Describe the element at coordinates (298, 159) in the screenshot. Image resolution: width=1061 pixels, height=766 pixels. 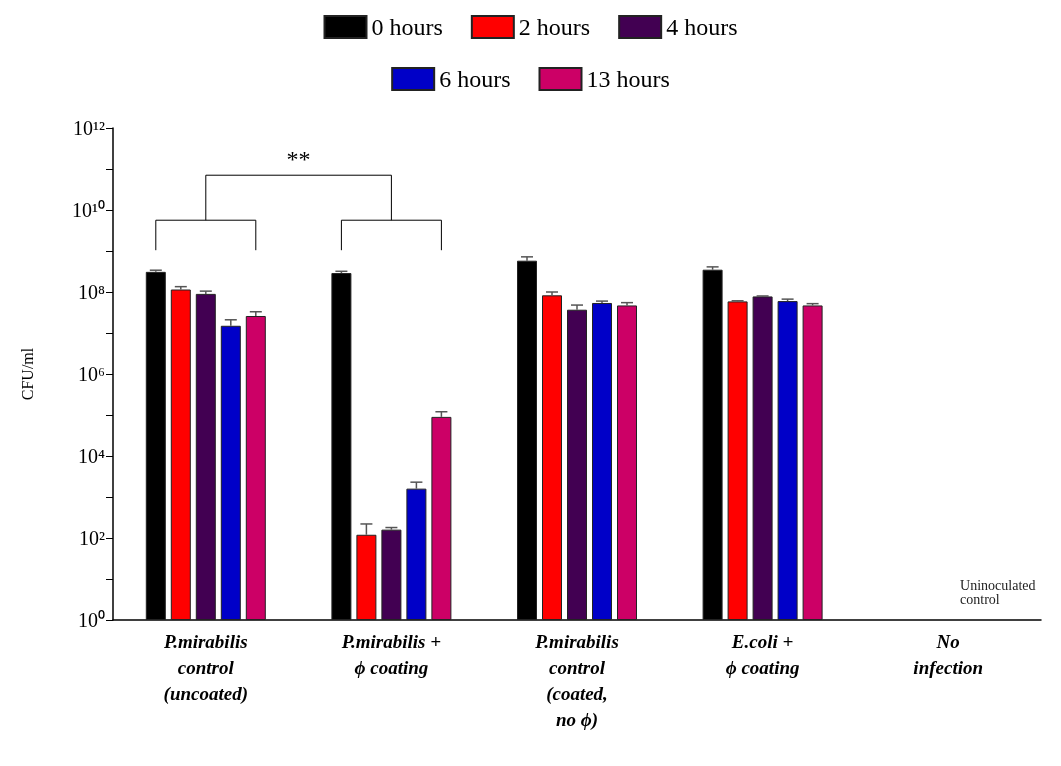
I see `annotation: **` at that location.